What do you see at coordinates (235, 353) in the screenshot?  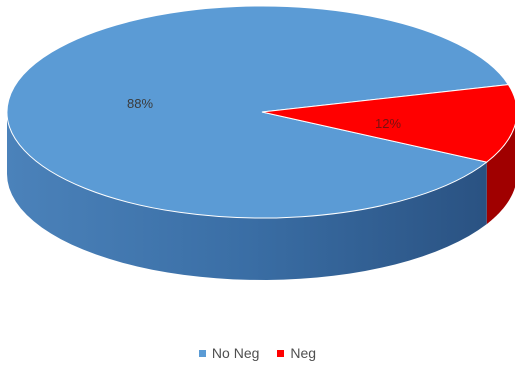 I see `legend-label-no-neg: No Neg` at bounding box center [235, 353].